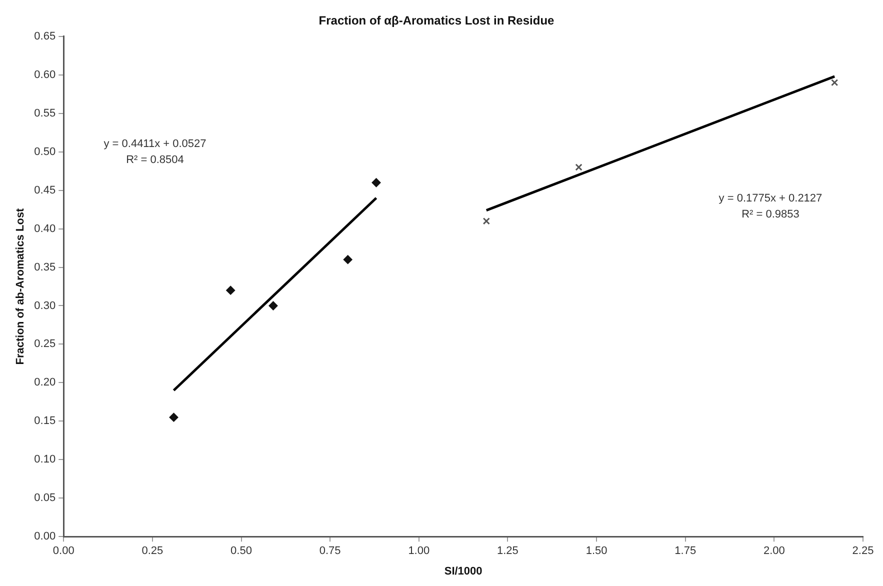  I want to click on annotation: R² = 0.9853, so click(771, 214).